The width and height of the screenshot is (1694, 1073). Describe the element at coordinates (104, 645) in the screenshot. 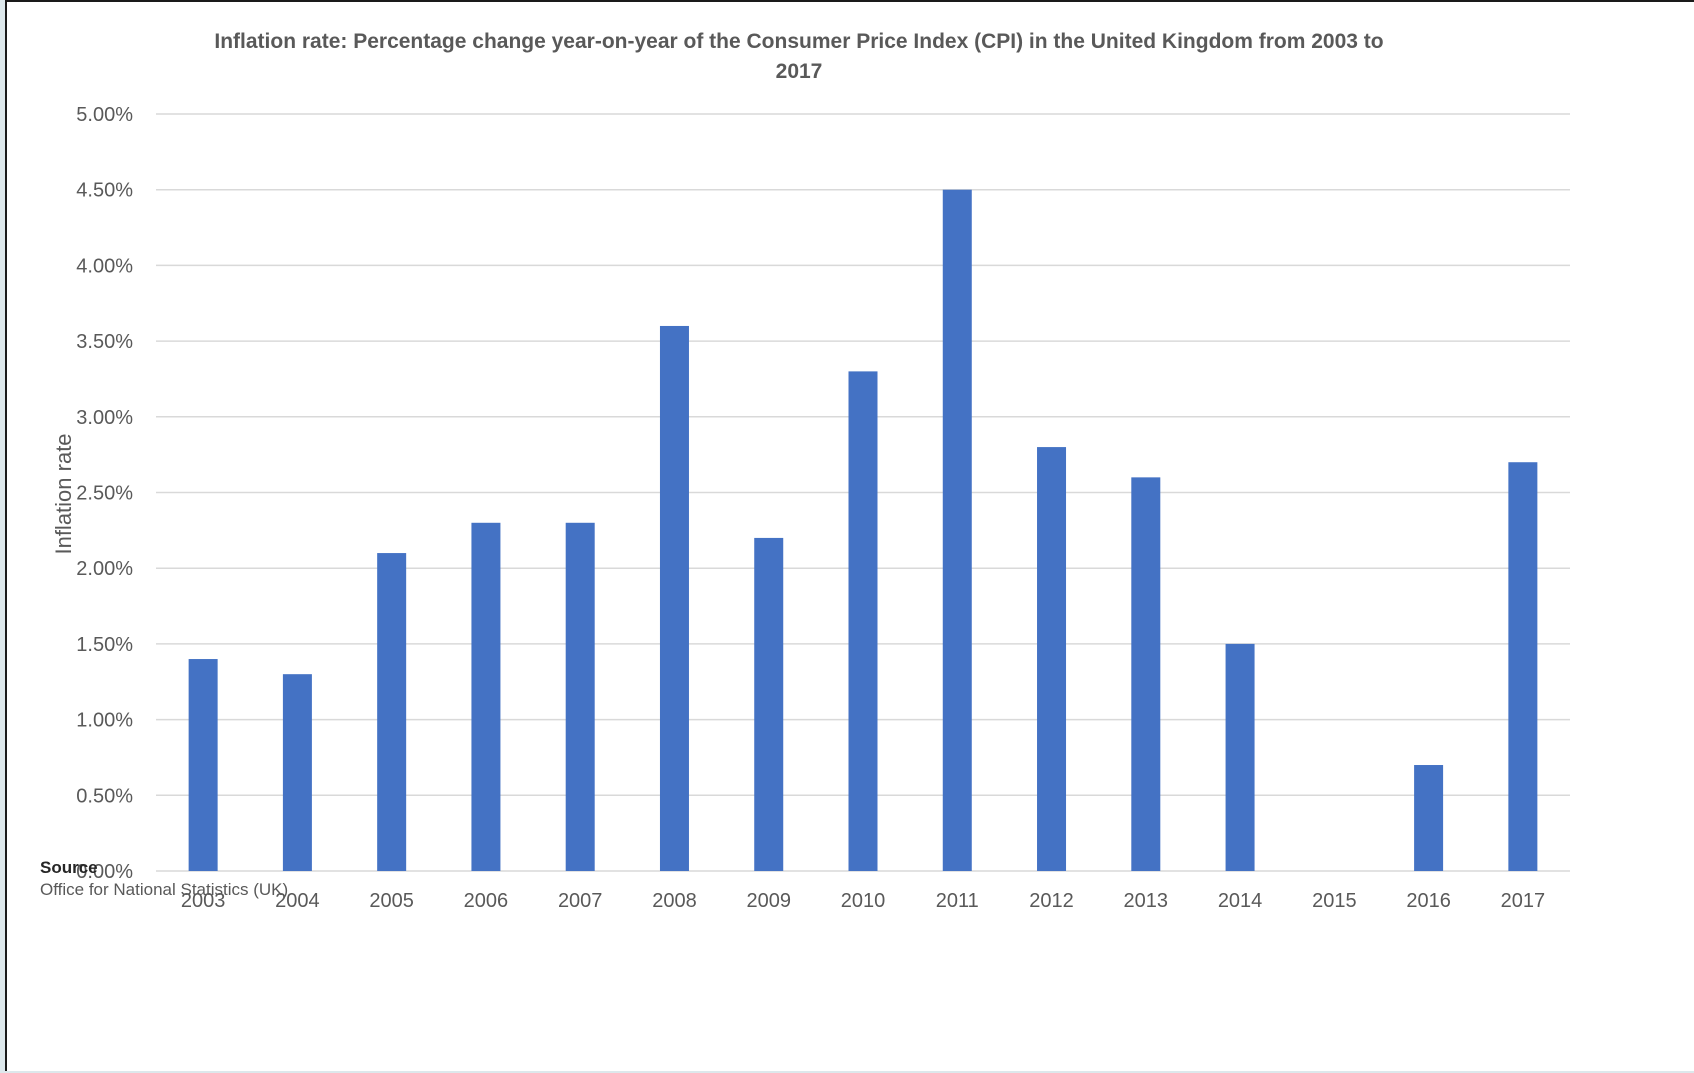

I see `y-tick-label: 1.50%` at that location.